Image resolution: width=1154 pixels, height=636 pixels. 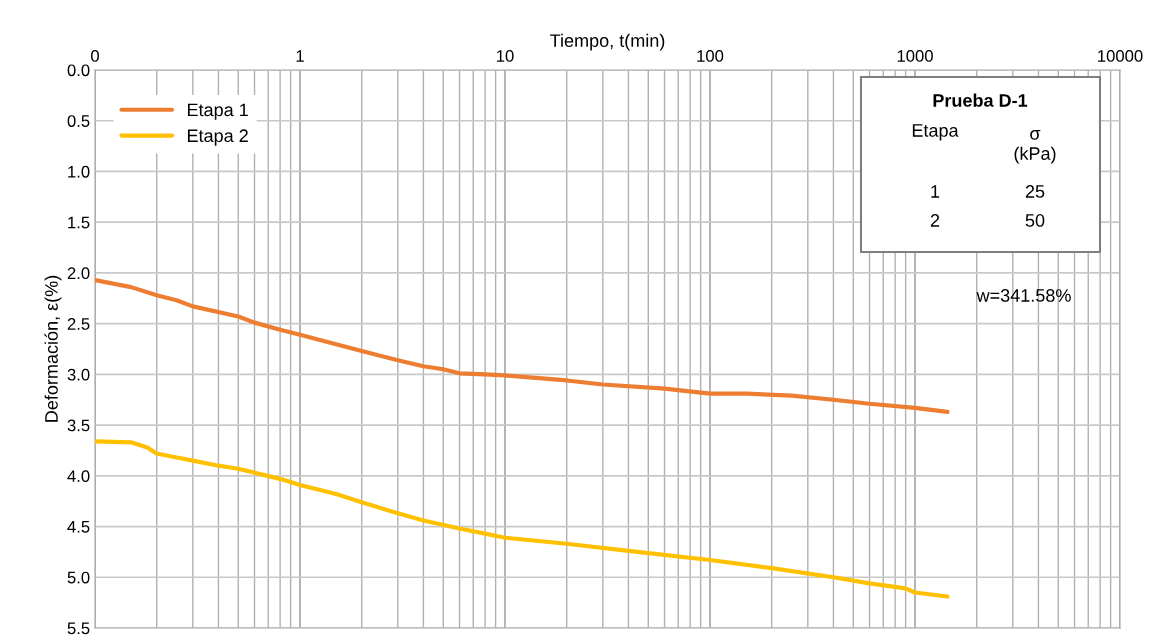 What do you see at coordinates (78, 374) in the screenshot?
I see `y-tick-label: 3.0` at bounding box center [78, 374].